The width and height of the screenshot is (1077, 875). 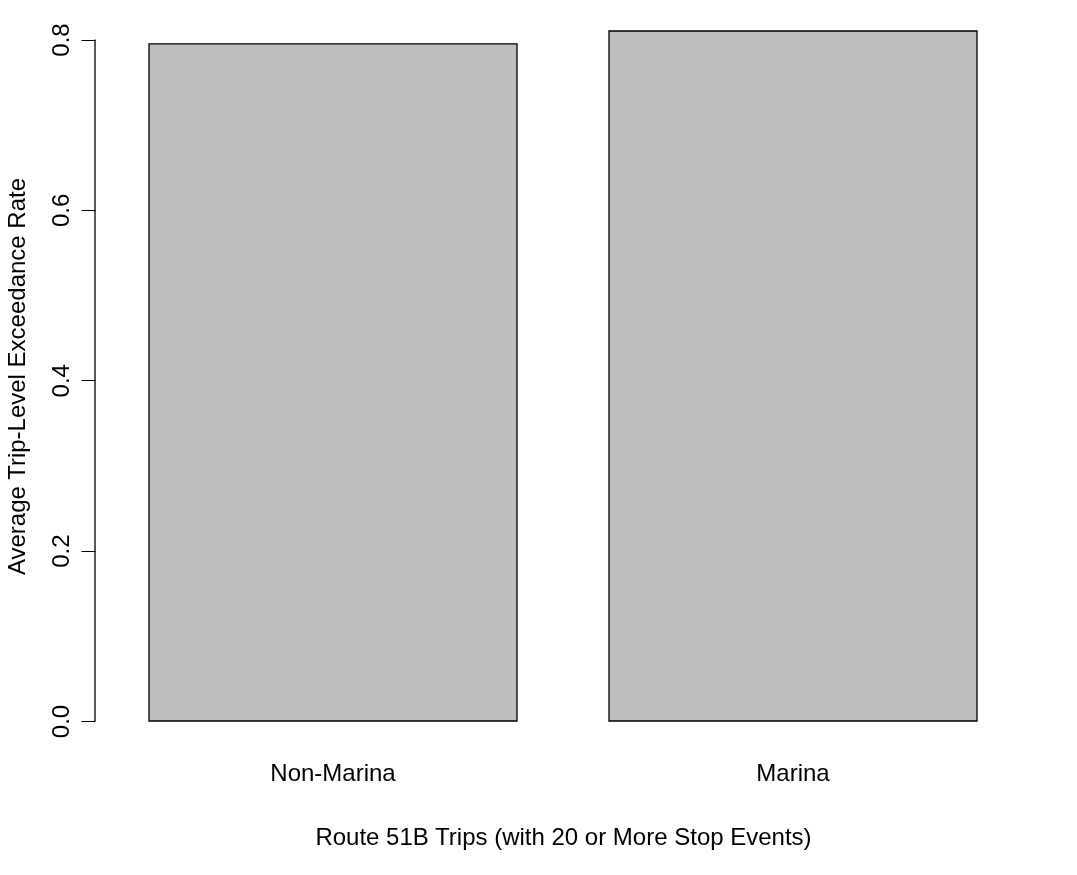 What do you see at coordinates (60, 40) in the screenshot?
I see `y-tick-label: 0.8` at bounding box center [60, 40].